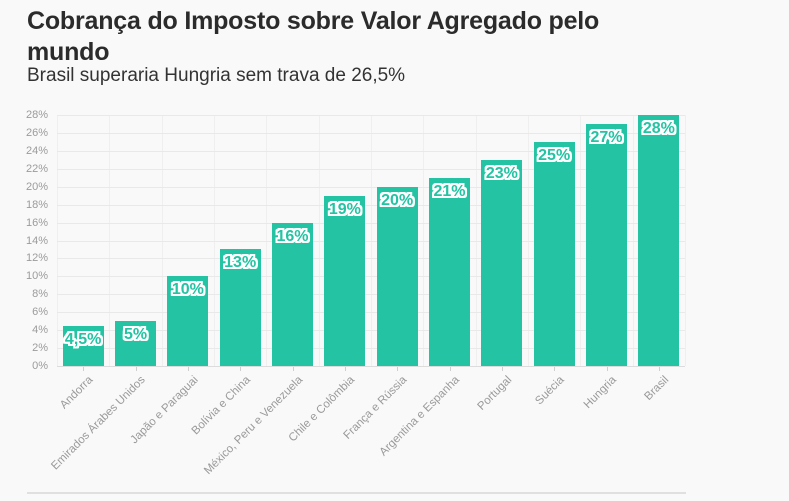  Describe the element at coordinates (187, 290) in the screenshot. I see `bar-value-label: 10%` at that location.